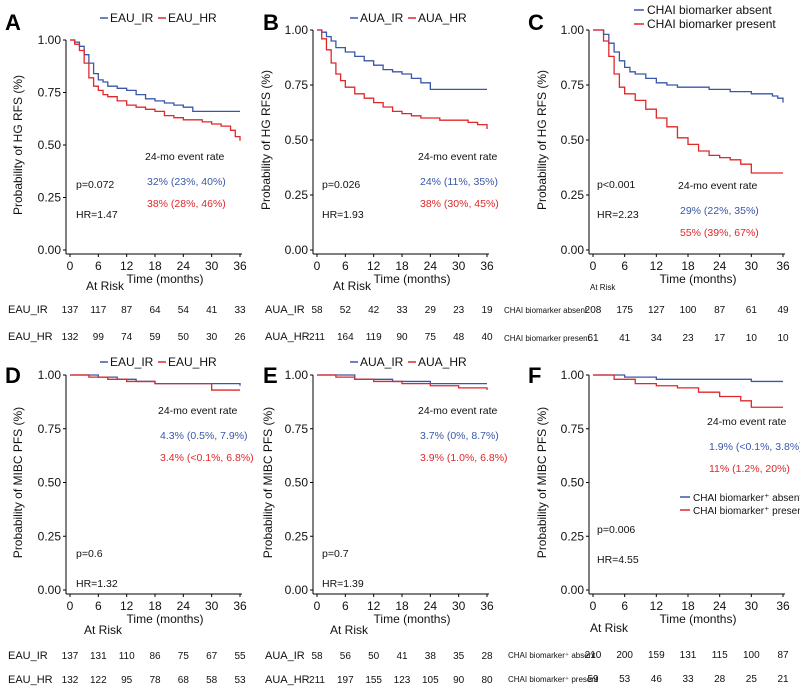 This screenshot has width=800, height=699. Describe the element at coordinates (546, 310) in the screenshot. I see `panel-c-risk-row-label: CHAI biomarker absent` at that location.